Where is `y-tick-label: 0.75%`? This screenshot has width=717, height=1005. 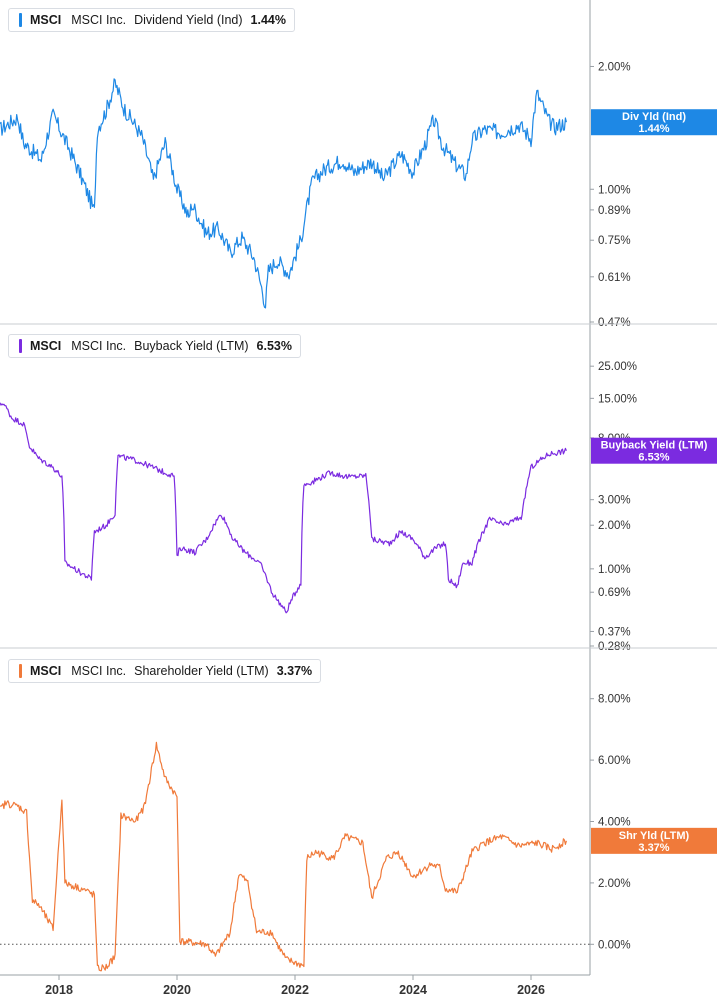 y-tick-label: 0.75% is located at coordinates (614, 241).